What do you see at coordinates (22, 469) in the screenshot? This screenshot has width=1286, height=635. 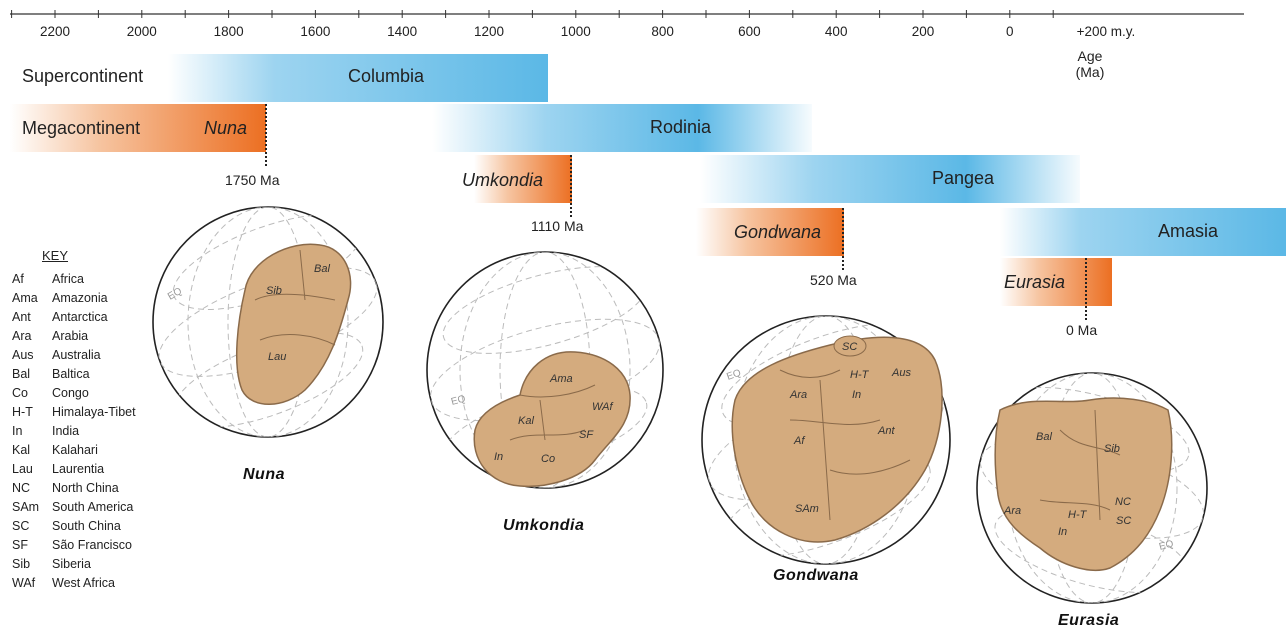 I see `key-abbr: Lau` at bounding box center [22, 469].